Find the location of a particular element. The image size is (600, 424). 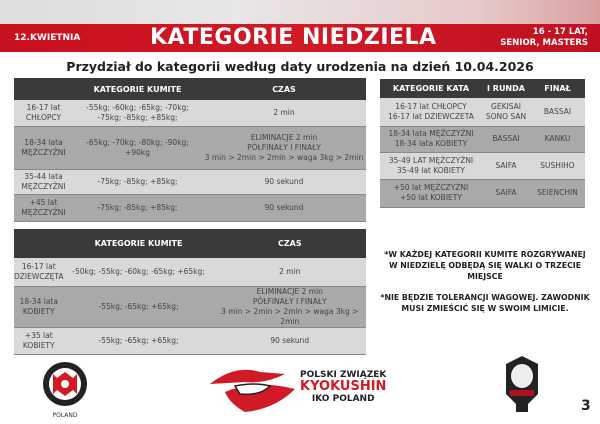

cell-line: GEKISAI is located at coordinates (506, 106).